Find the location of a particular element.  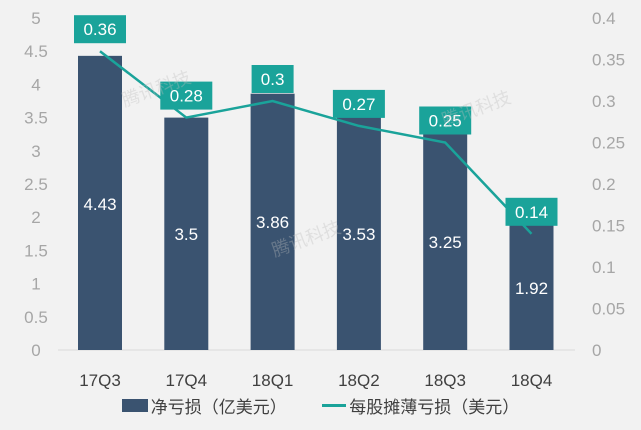

left-y-axis: 0 0.5 1 1.5 2 2.5 3 3.5 4 4.5 5 is located at coordinates (36, 184).